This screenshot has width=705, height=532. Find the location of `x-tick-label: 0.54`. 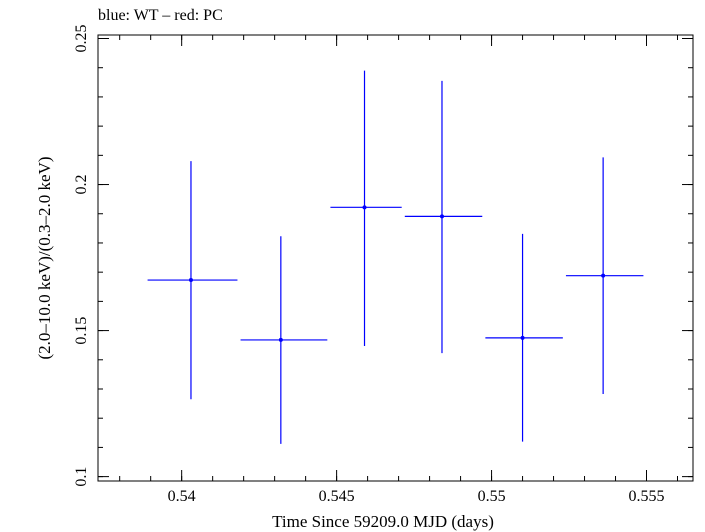

x-tick-label: 0.54 is located at coordinates (182, 496).